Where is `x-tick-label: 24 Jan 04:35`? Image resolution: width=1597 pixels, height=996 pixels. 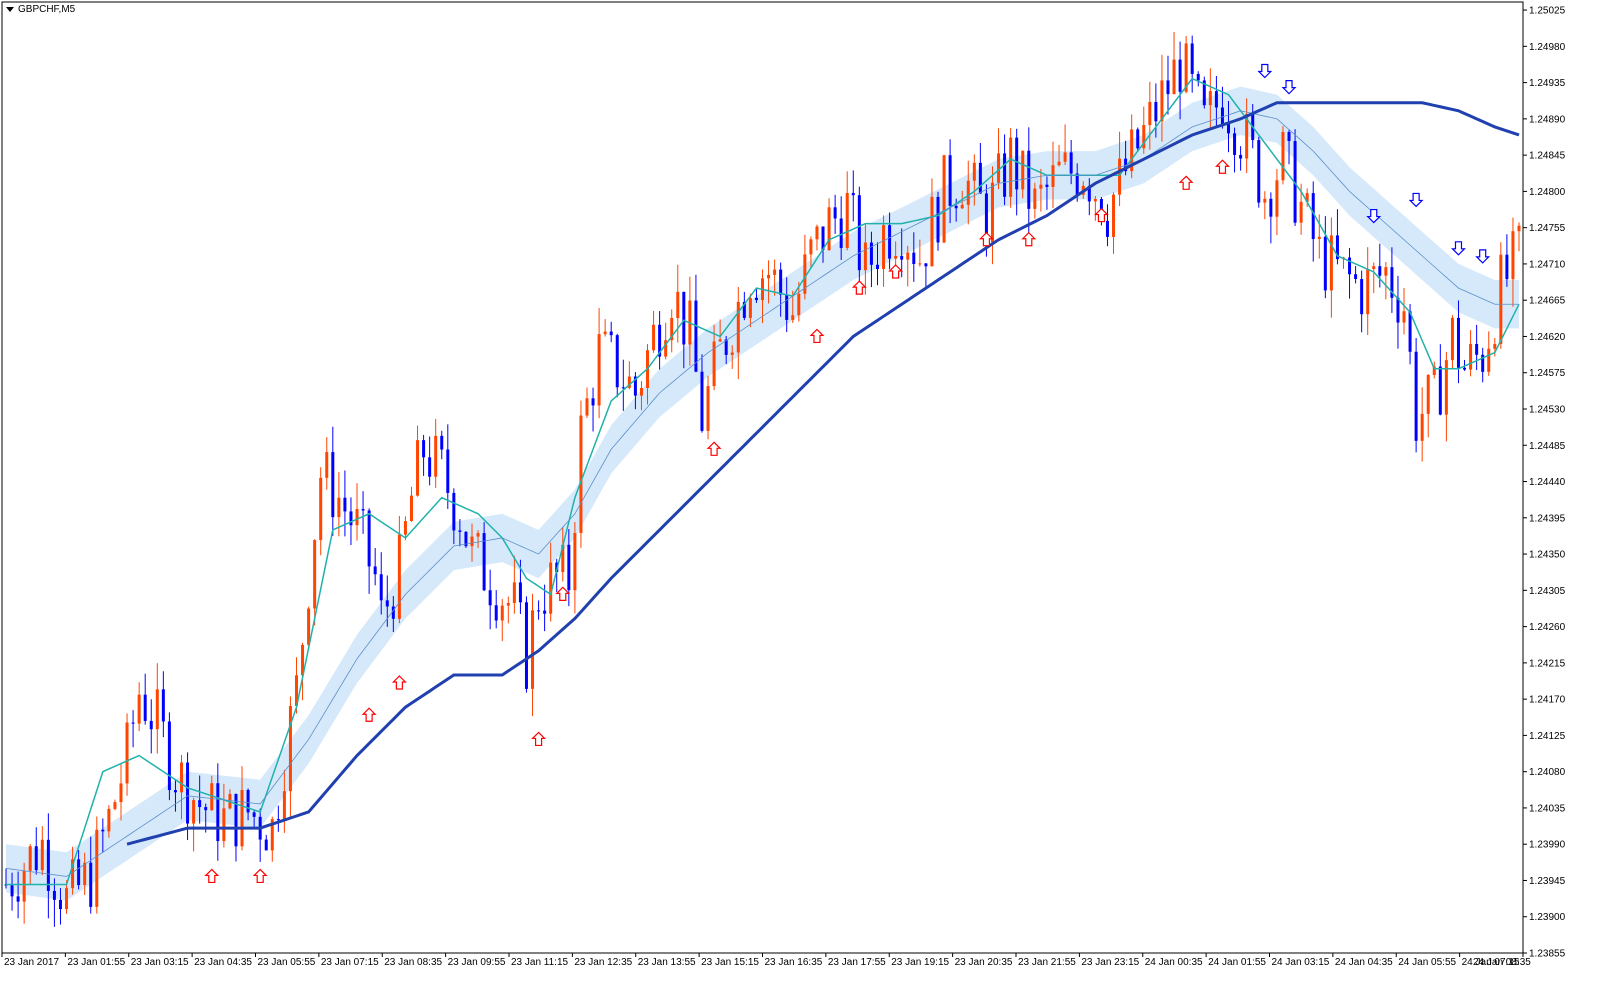
x-tick-label: 24 Jan 04:35 is located at coordinates (1364, 962).